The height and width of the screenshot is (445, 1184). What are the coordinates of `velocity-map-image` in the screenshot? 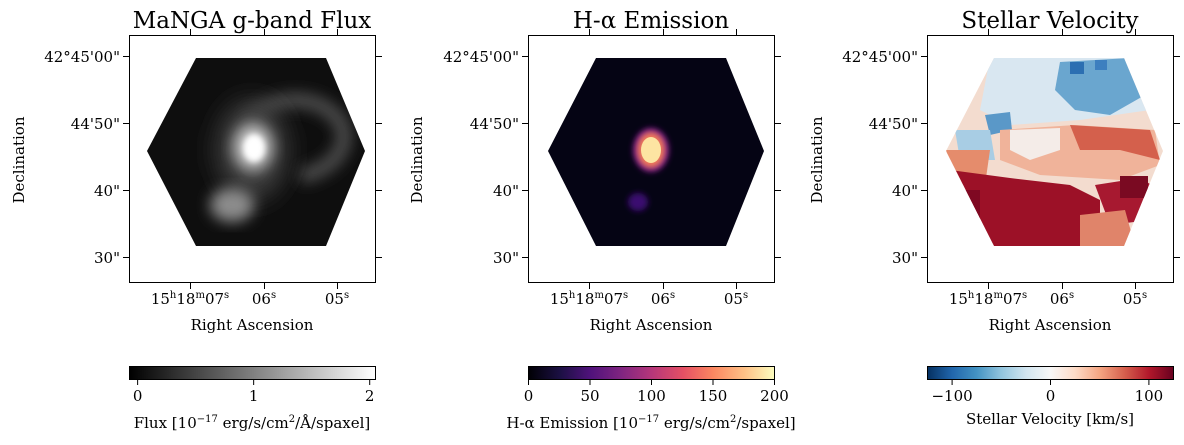 It's located at (1054, 152).